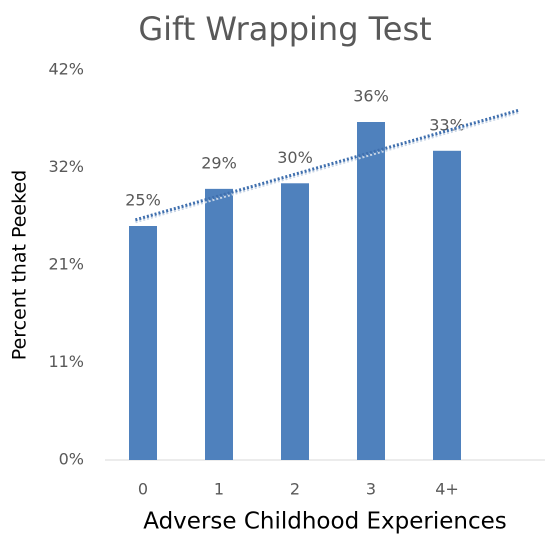  What do you see at coordinates (143, 489) in the screenshot?
I see `x-tick-label: 0` at bounding box center [143, 489].